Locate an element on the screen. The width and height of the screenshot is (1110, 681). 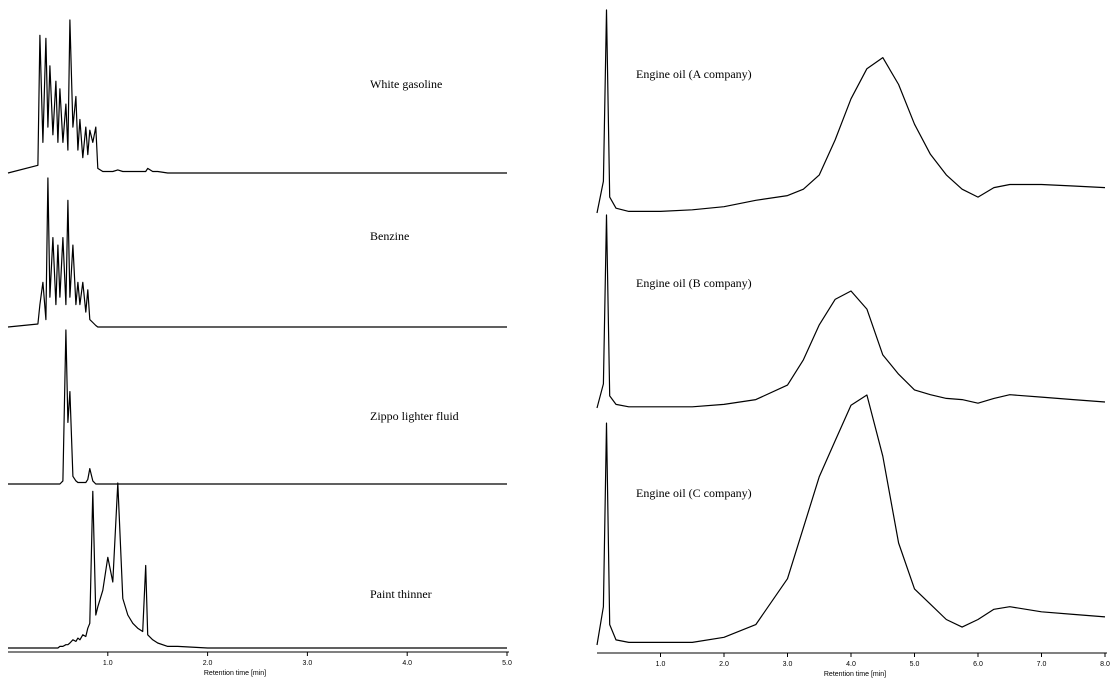
trace-label: Paint thinner is located at coordinates (401, 594).